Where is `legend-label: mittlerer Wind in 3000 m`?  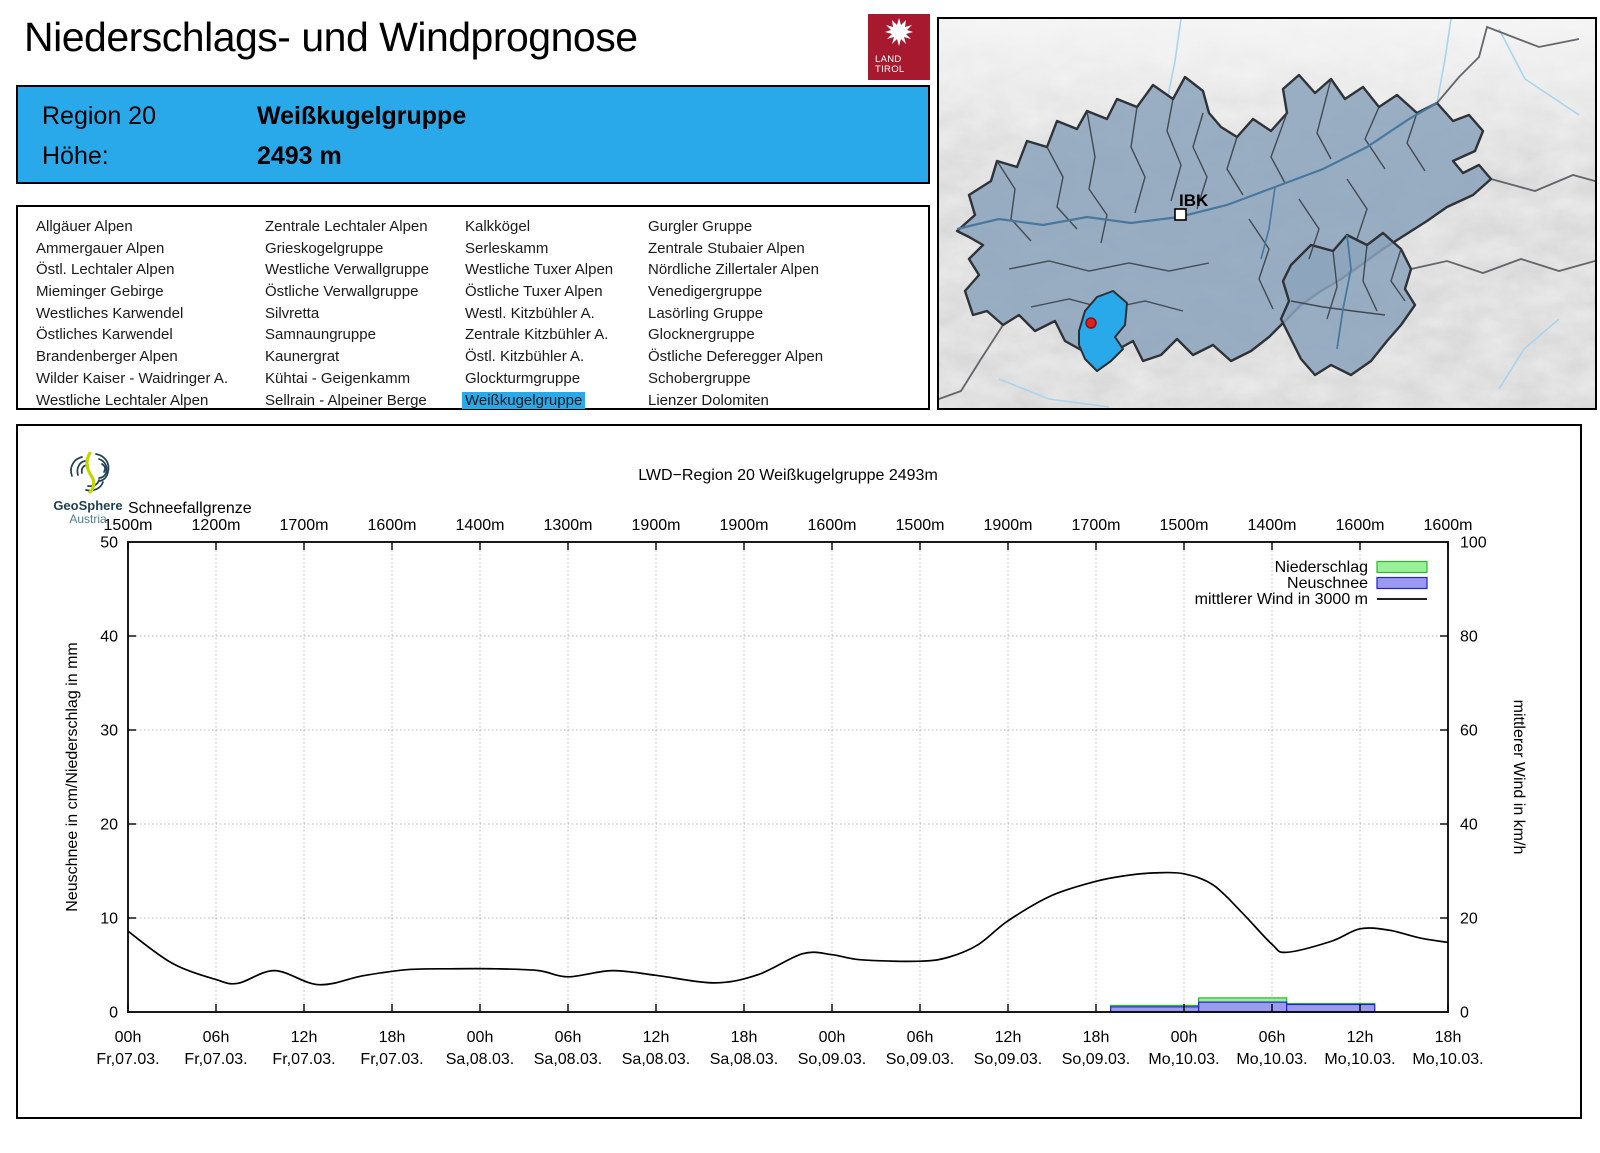
legend-label: mittlerer Wind in 3000 m is located at coordinates (1281, 599).